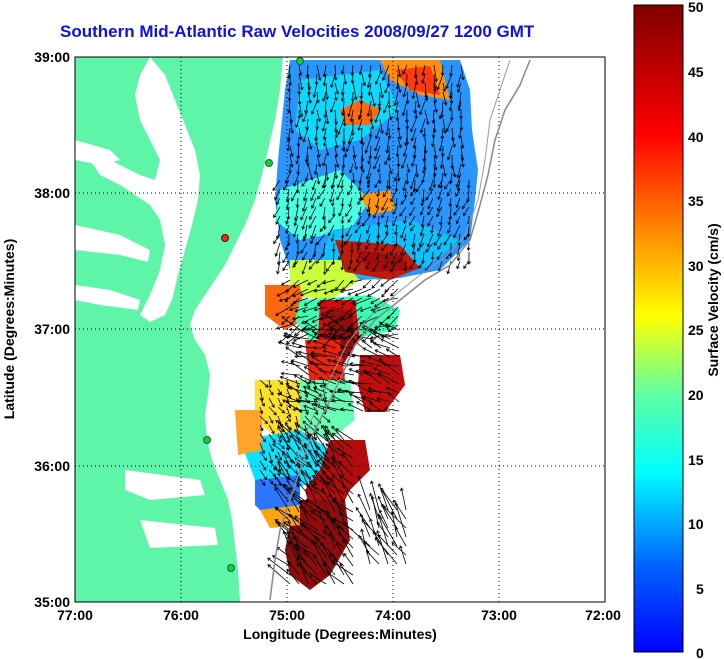 Image resolution: width=724 pixels, height=659 pixels. Describe the element at coordinates (340, 634) in the screenshot. I see `x-axis-label: Longitude (Degrees:Minutes)` at that location.